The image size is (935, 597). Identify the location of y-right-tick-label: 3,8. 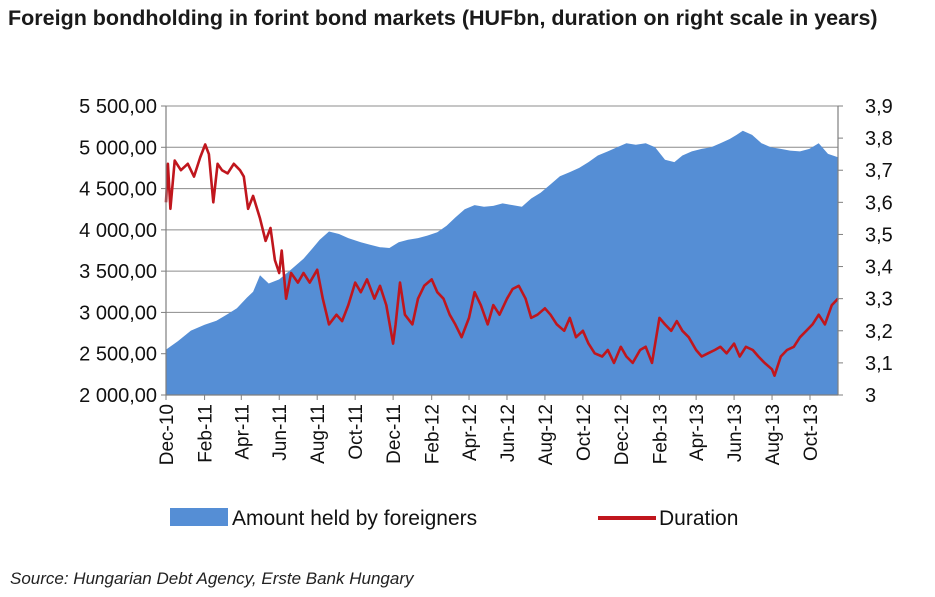
(879, 139).